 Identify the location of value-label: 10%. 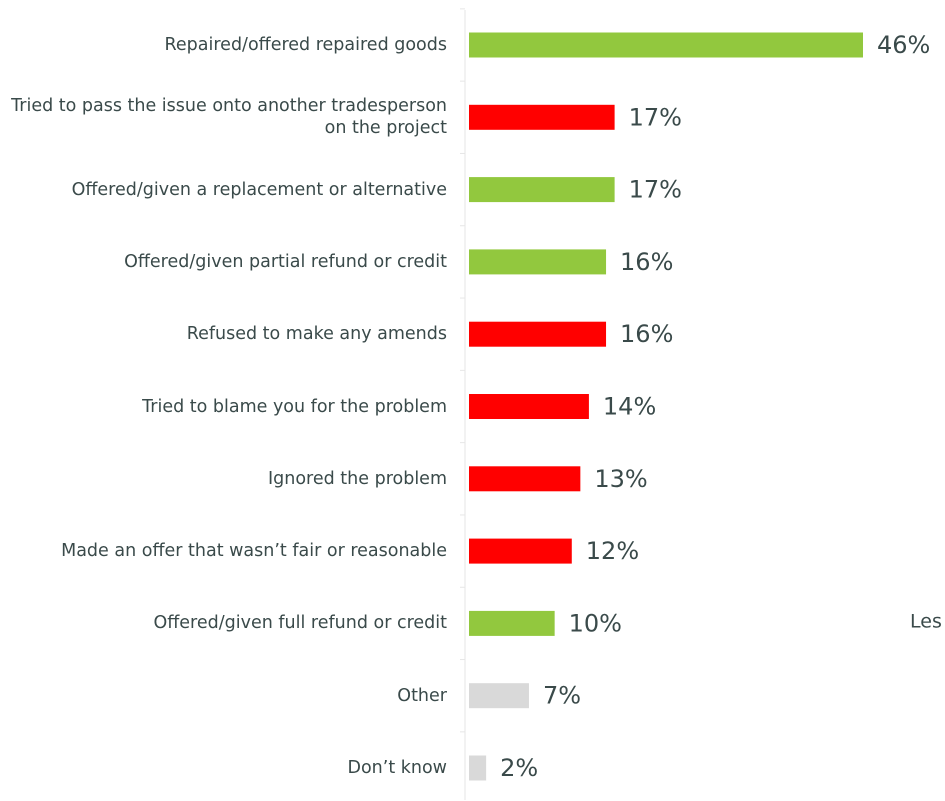
(595, 623).